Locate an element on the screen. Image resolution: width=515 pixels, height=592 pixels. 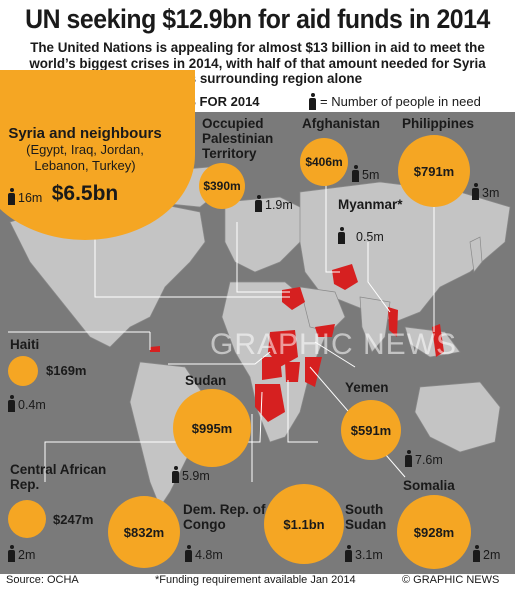
car-people: 2m is located at coordinates (21, 553).